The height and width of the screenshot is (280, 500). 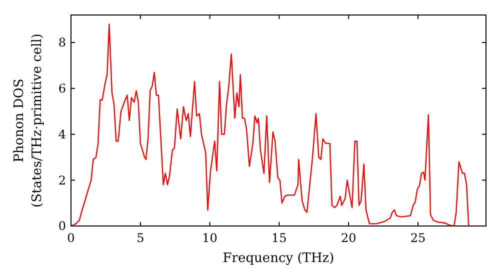 What do you see at coordinates (348, 238) in the screenshot?
I see `x-tick-label: 20` at bounding box center [348, 238].